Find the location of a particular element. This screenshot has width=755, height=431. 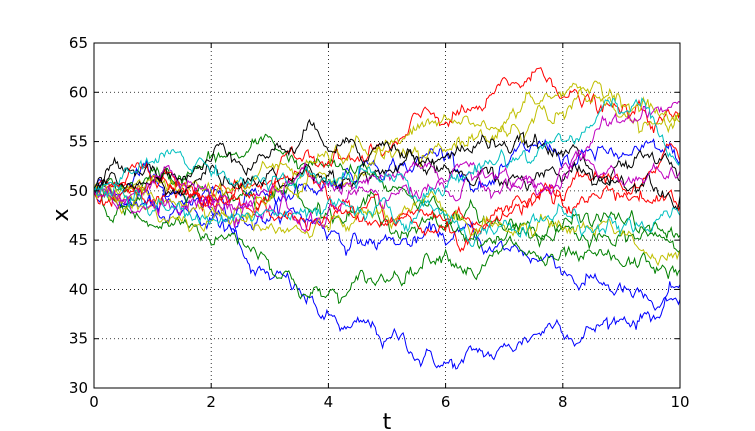

x-tick-label: 4 is located at coordinates (329, 402).